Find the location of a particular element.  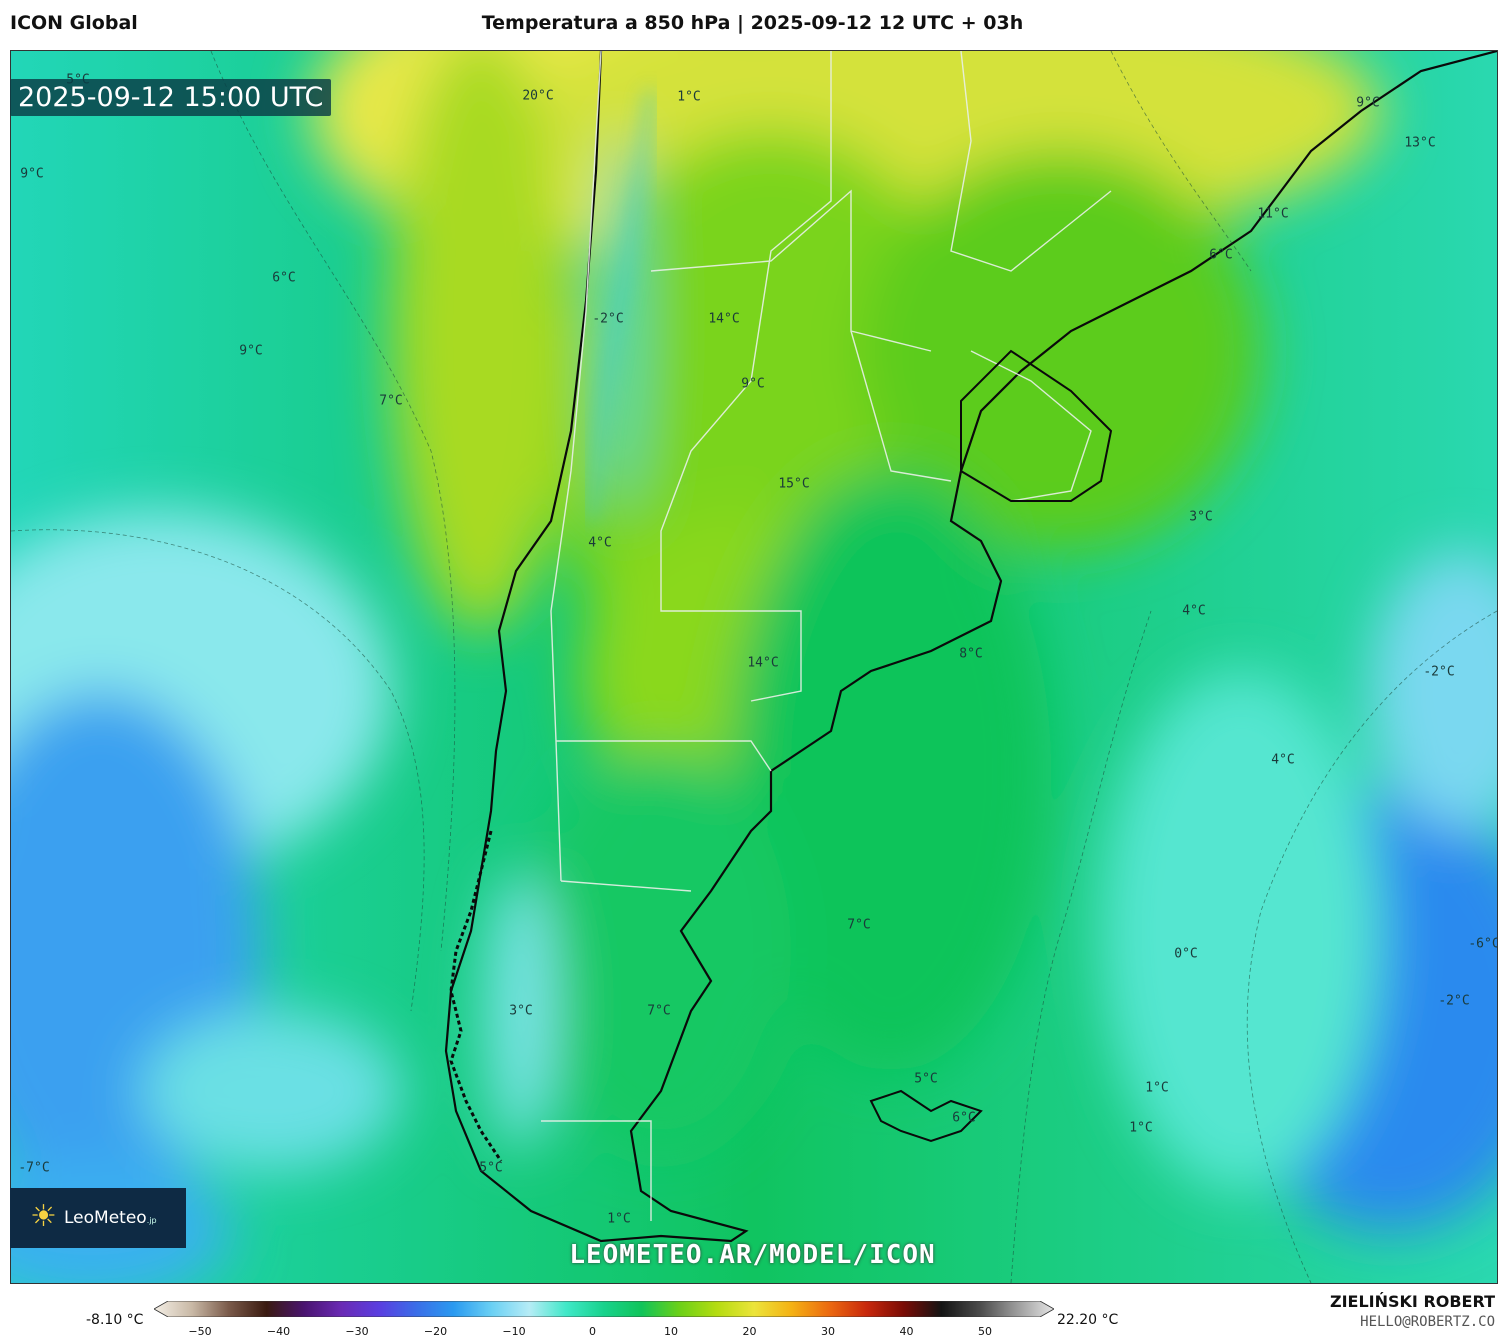

colorbar-tick-label: −10 is located at coordinates (514, 1331).